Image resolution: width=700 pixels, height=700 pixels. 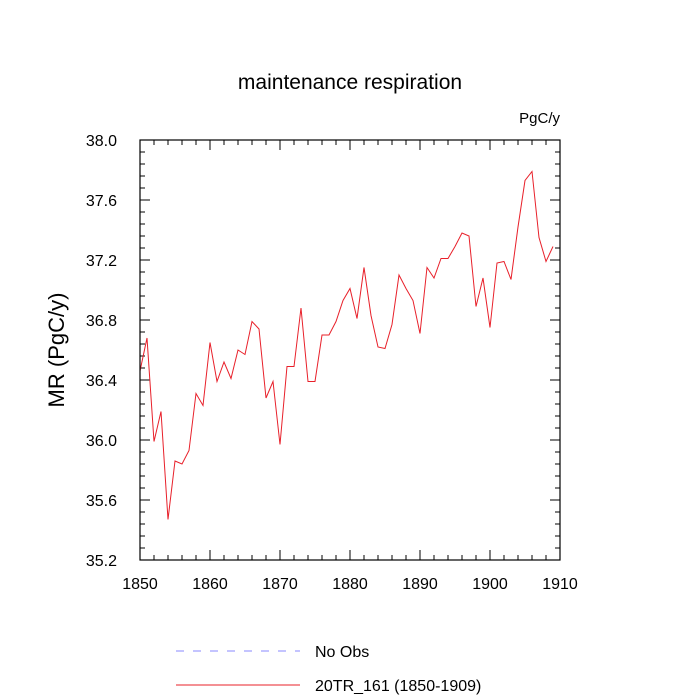 What do you see at coordinates (560, 584) in the screenshot?
I see `x-tick-label: 1910` at bounding box center [560, 584].